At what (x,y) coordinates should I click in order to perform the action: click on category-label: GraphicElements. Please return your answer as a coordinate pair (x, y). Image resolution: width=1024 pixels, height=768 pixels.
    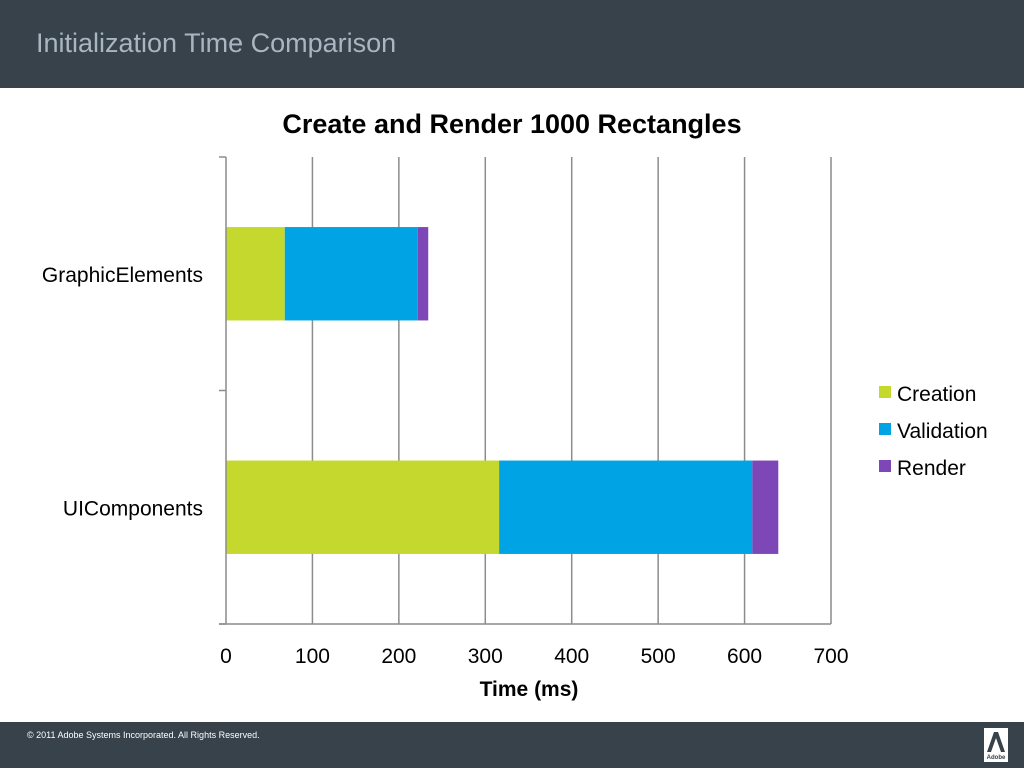
    Looking at the image, I should click on (122, 275).